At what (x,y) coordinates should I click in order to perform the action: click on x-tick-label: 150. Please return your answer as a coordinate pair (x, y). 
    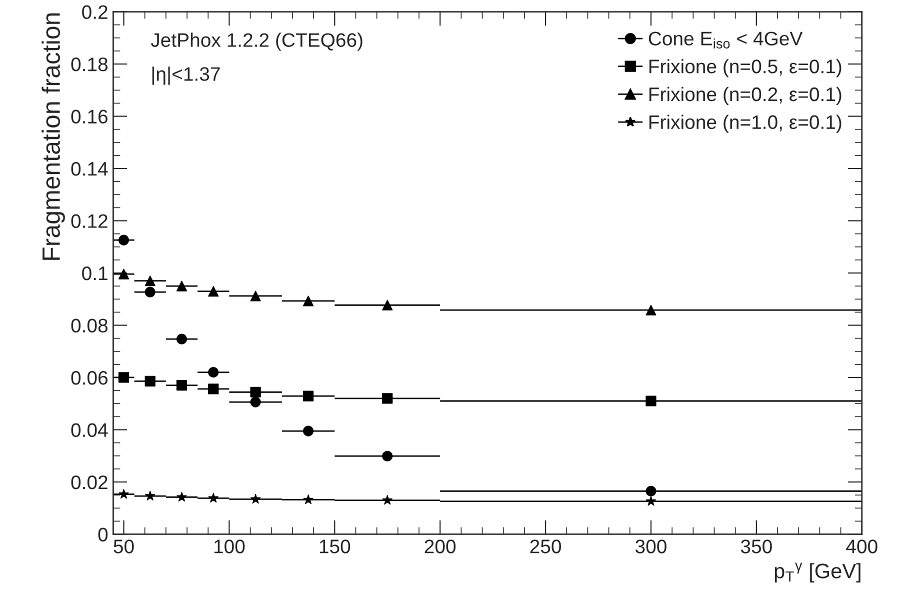
    Looking at the image, I should click on (335, 547).